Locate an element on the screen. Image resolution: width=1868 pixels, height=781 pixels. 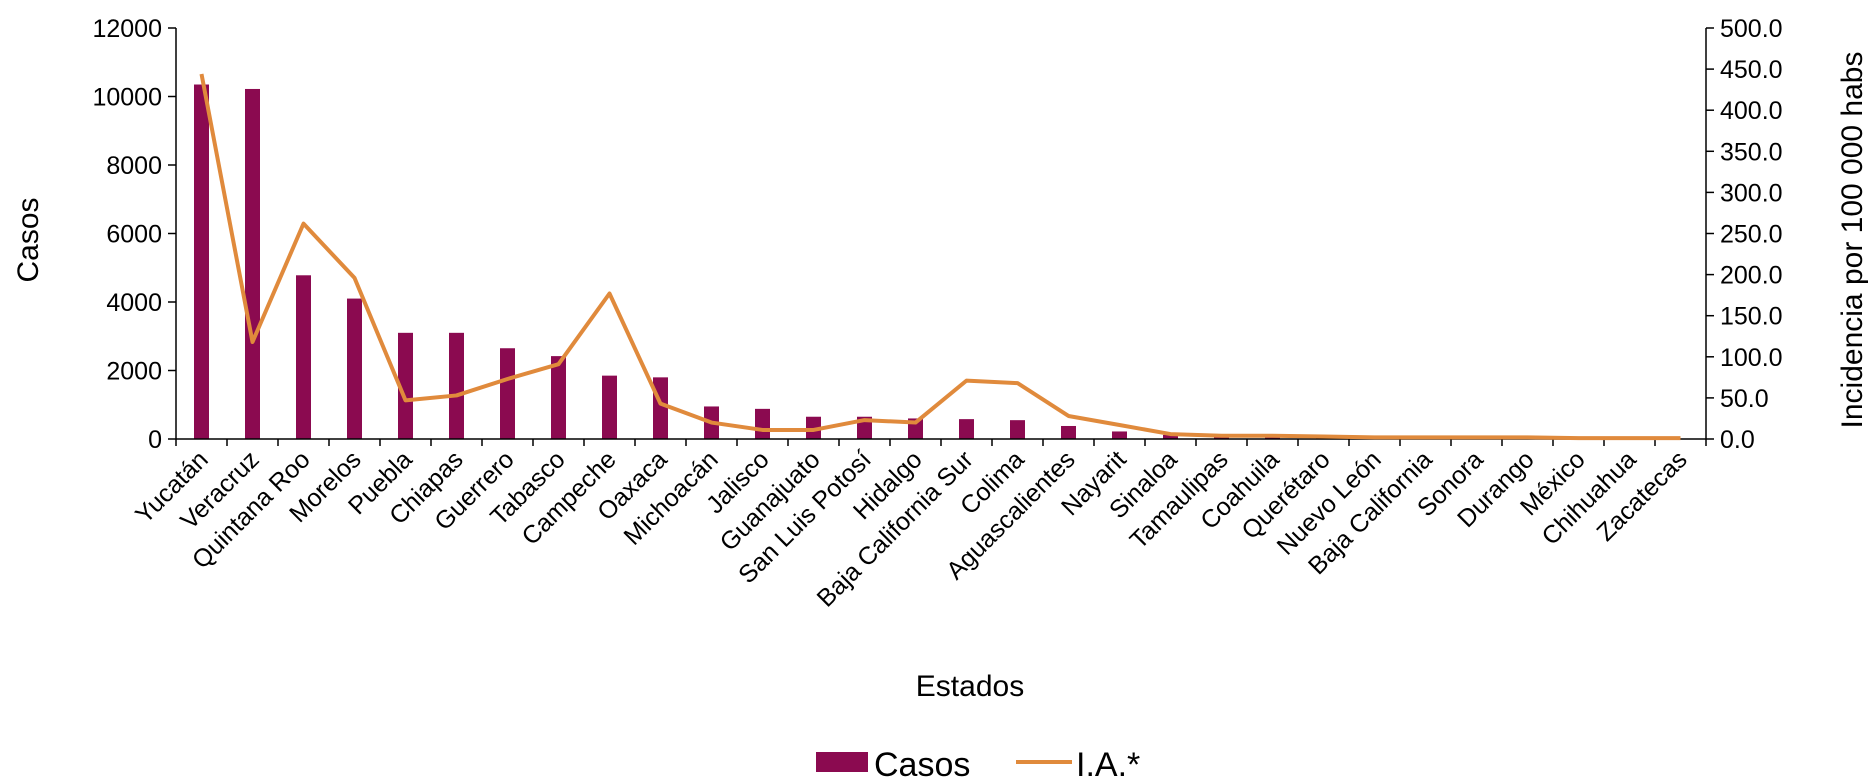
left-tick-label: 10000 is located at coordinates (127, 98).